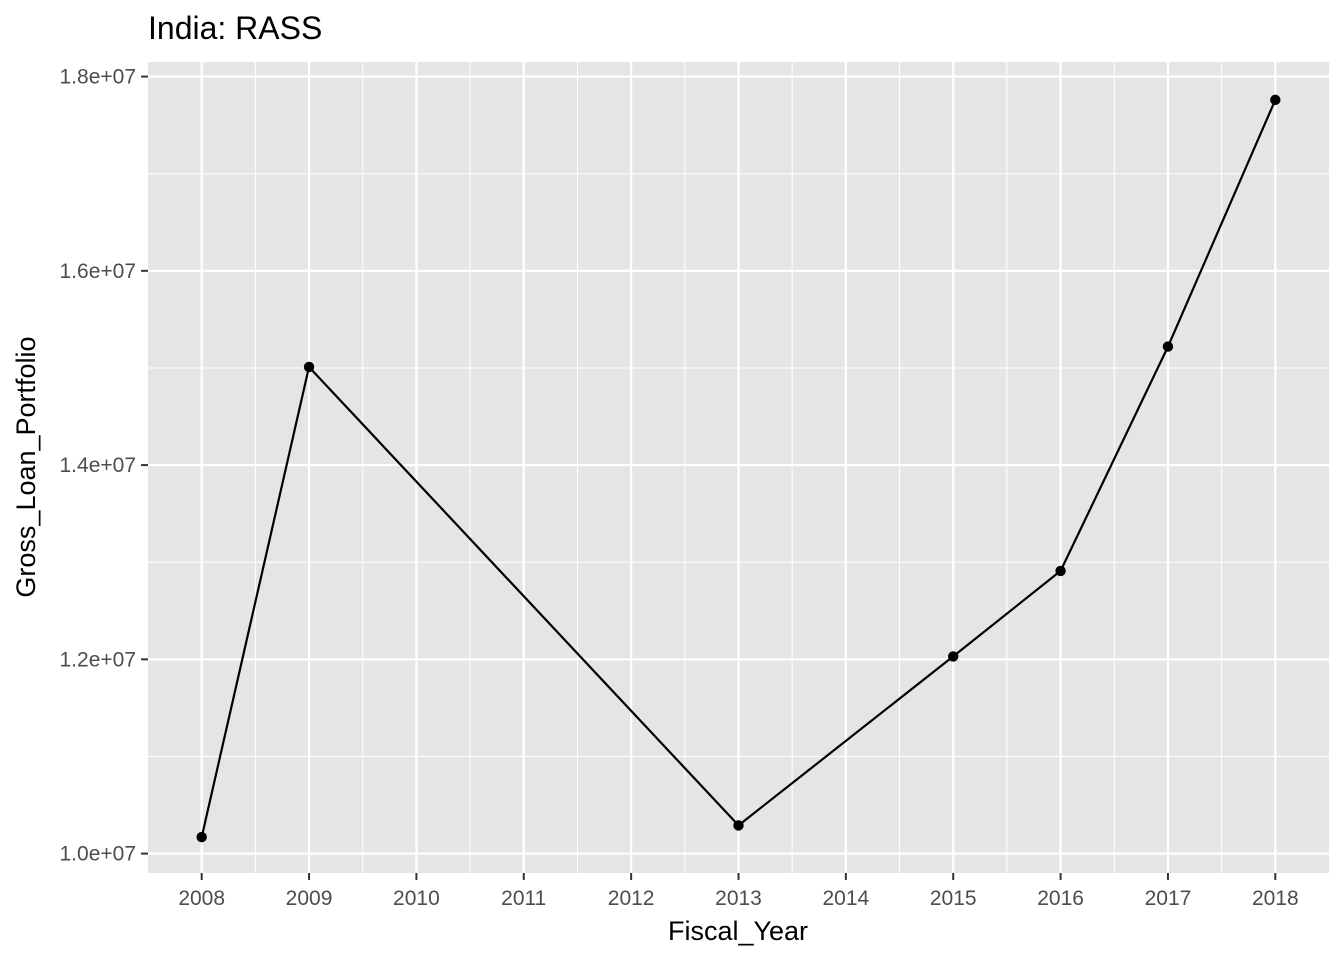 The image size is (1344, 960). Describe the element at coordinates (846, 898) in the screenshot. I see `x-tick-label: 2014` at that location.